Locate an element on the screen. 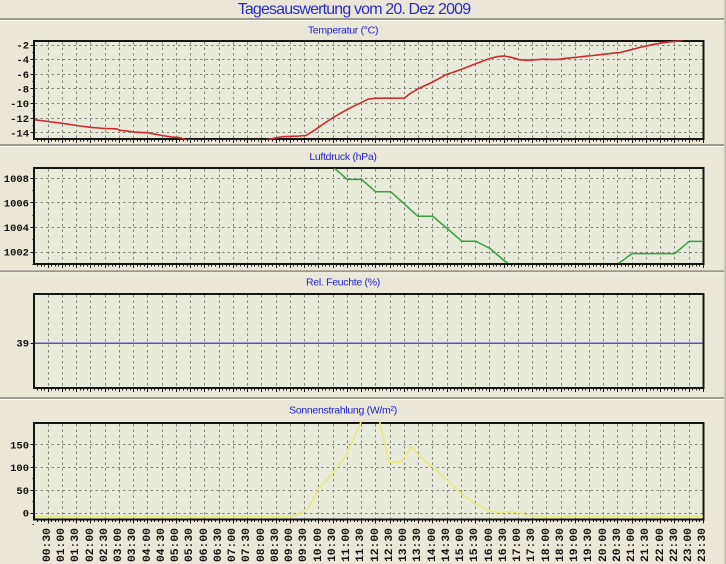 This screenshot has width=726, height=564. svg-text: 39 is located at coordinates (22, 345).